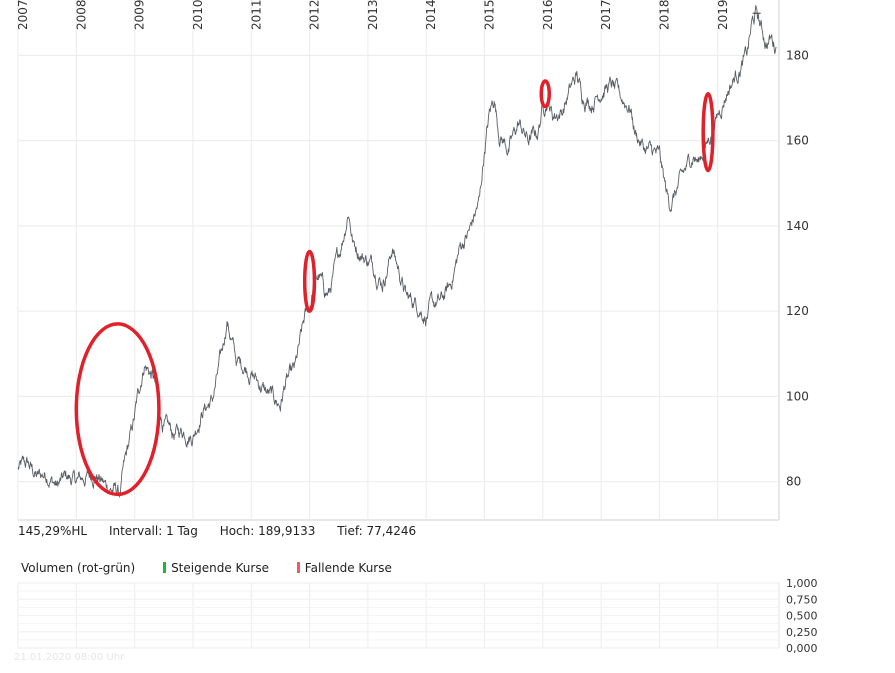 Image resolution: width=895 pixels, height=673 pixels. I want to click on volume-y-tick-label: 0,750, so click(802, 599).